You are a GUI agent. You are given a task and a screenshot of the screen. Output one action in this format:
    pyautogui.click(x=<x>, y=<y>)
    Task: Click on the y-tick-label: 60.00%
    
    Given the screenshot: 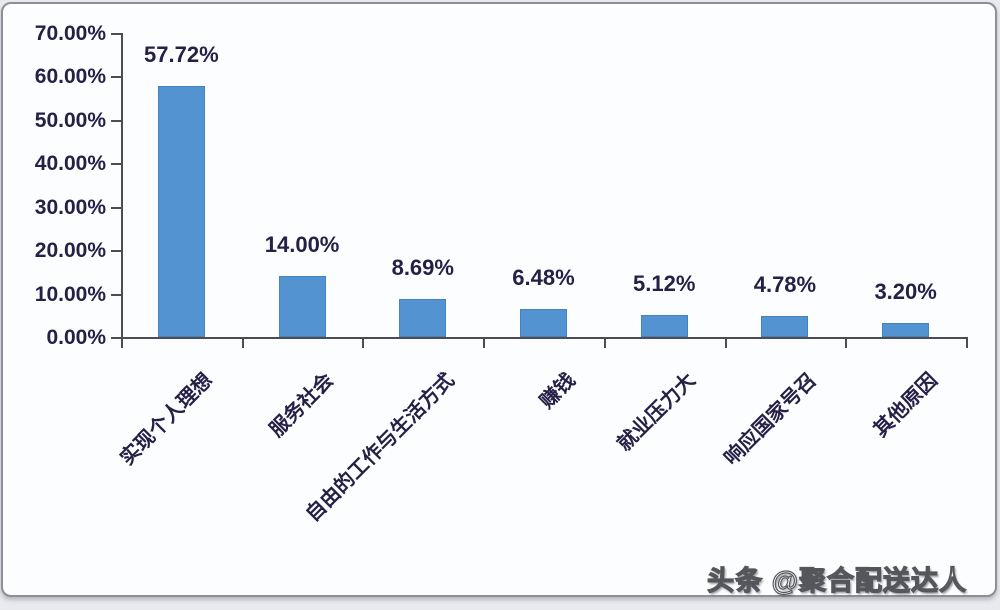 What is the action you would take?
    pyautogui.click(x=70, y=77)
    